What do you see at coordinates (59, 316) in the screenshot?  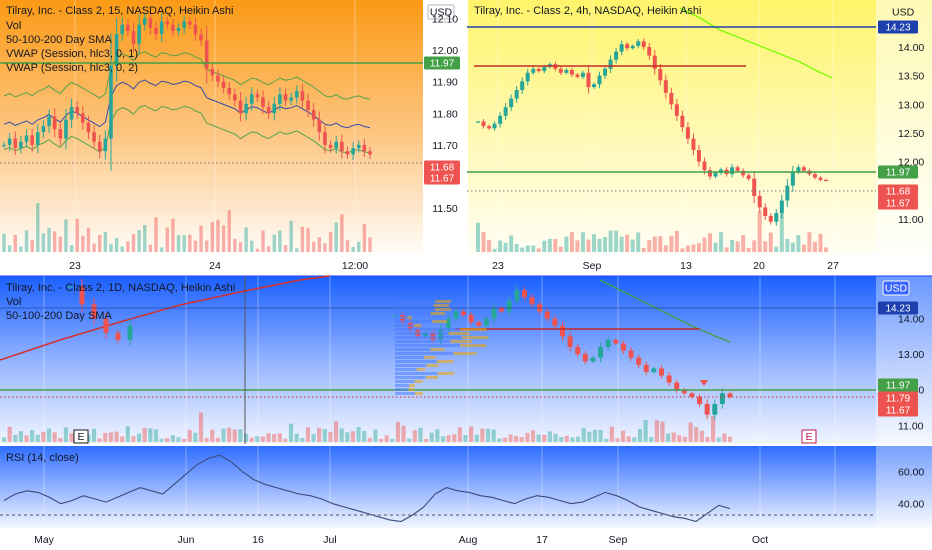 I see `bl-indicator-sma: 50-100-200 Day SMA` at bounding box center [59, 316].